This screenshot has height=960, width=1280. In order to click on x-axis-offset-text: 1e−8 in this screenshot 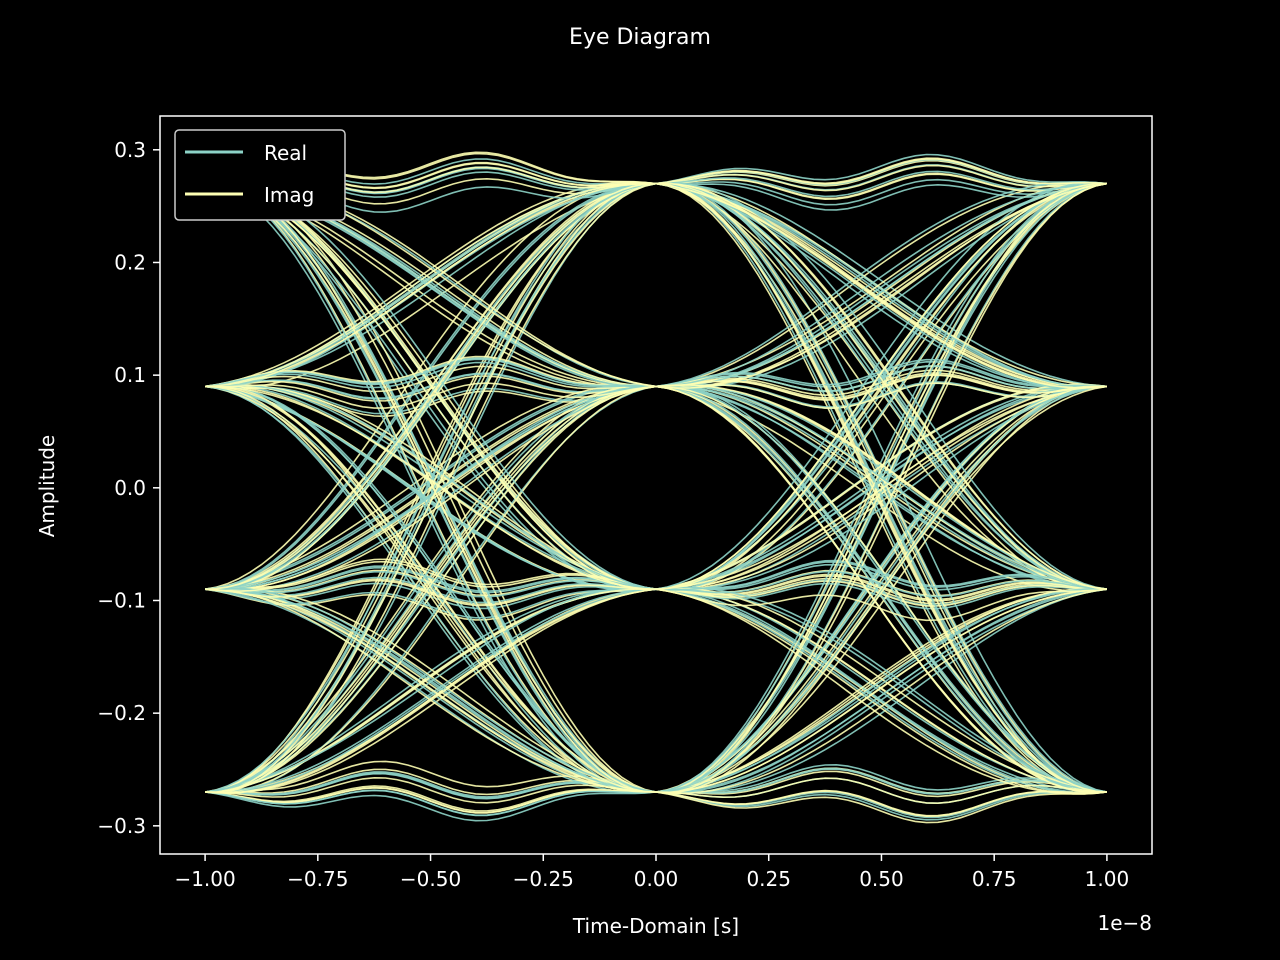, I will do `click(1124, 923)`.